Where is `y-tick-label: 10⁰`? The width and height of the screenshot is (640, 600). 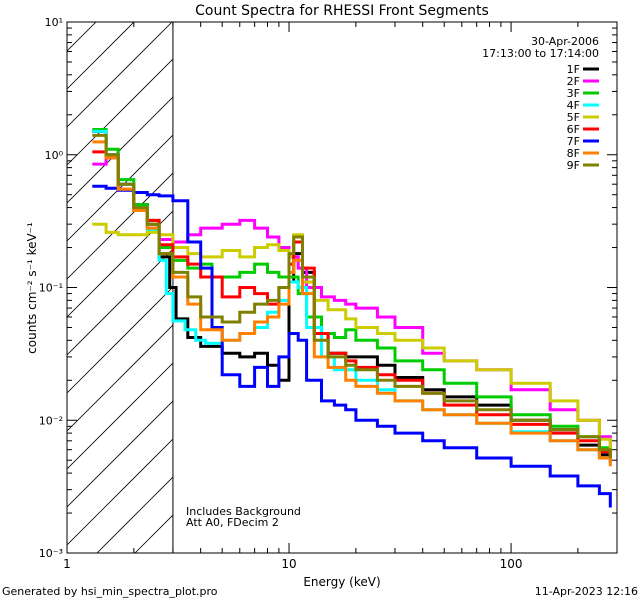
y-tick-label: 10⁰ is located at coordinates (54, 155).